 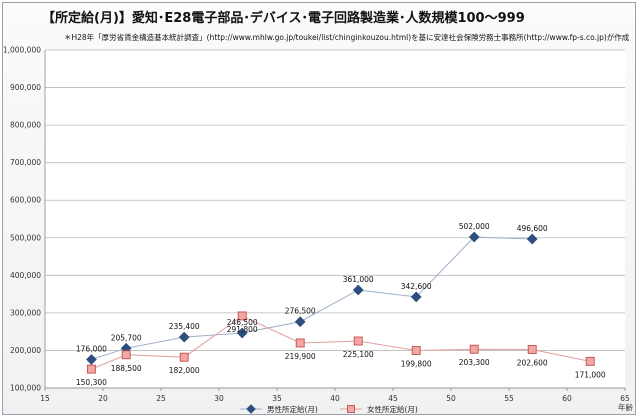 I want to click on x-tick-label: 50, so click(x=451, y=398).